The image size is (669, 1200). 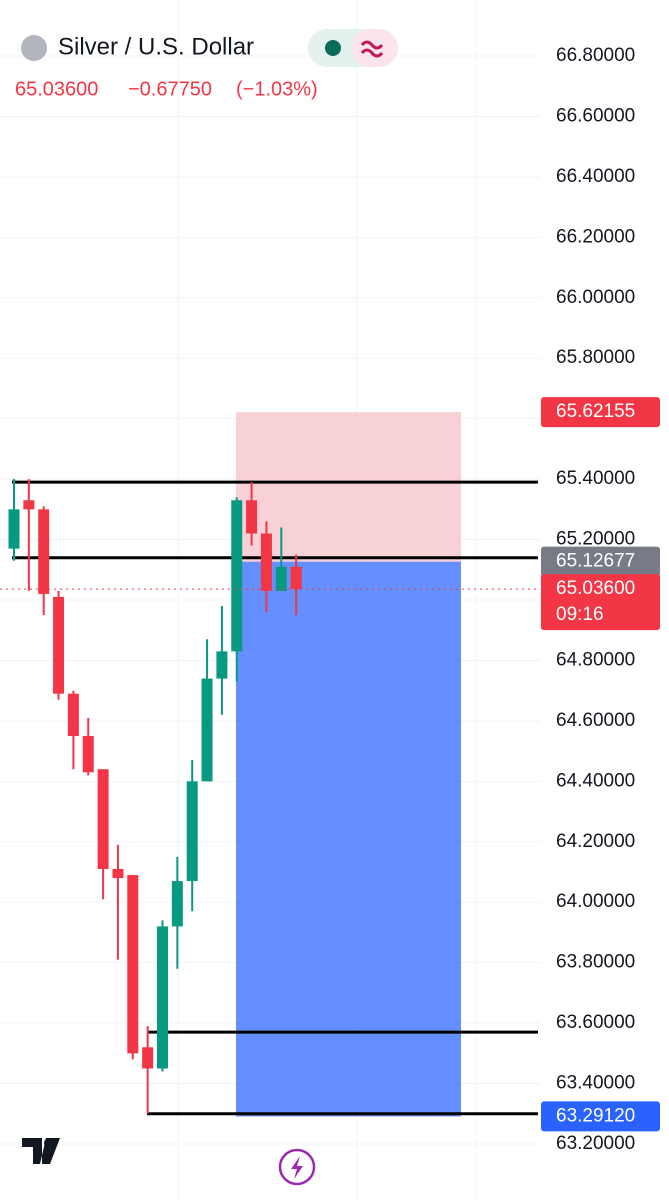 I want to click on y-tick-label: 63.80000, so click(x=595, y=962).